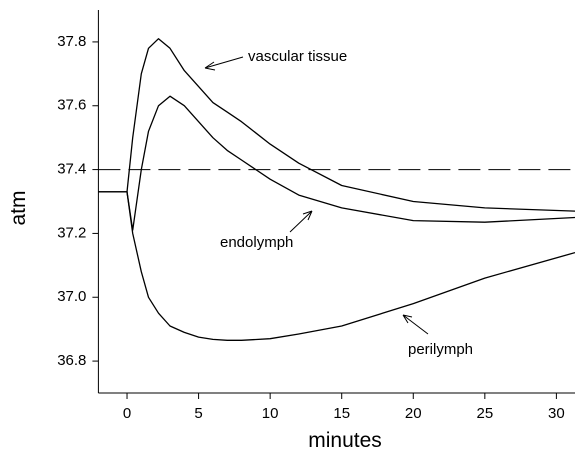  What do you see at coordinates (198, 413) in the screenshot?
I see `x-tick-label: 5` at bounding box center [198, 413].